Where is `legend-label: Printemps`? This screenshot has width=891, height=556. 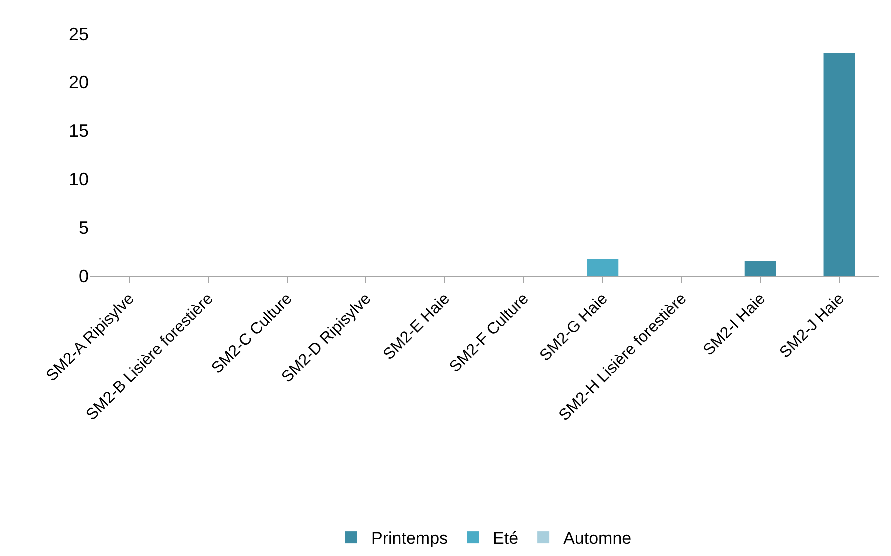
legend-label: Printemps is located at coordinates (410, 538).